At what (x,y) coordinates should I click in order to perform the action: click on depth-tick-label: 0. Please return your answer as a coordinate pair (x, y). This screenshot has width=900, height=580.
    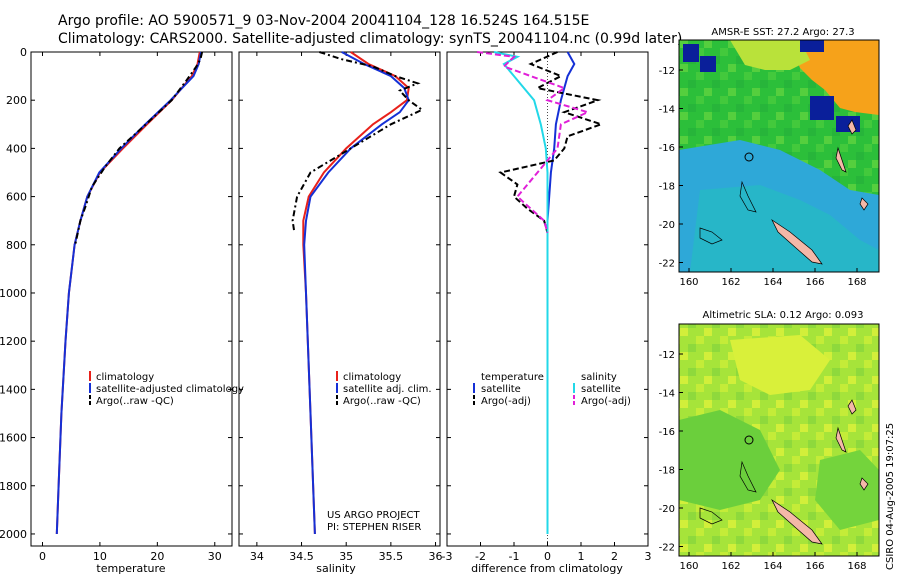
    Looking at the image, I should click on (23, 52).